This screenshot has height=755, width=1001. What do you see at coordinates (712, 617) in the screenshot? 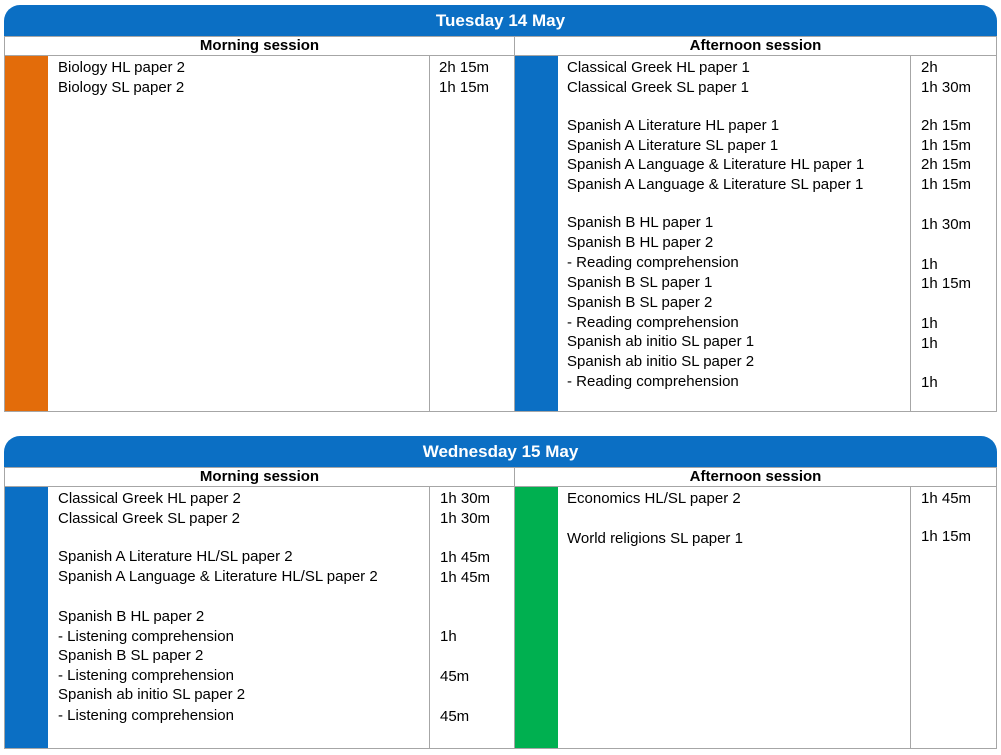
I see `afternoon-subject-column` at bounding box center [712, 617].